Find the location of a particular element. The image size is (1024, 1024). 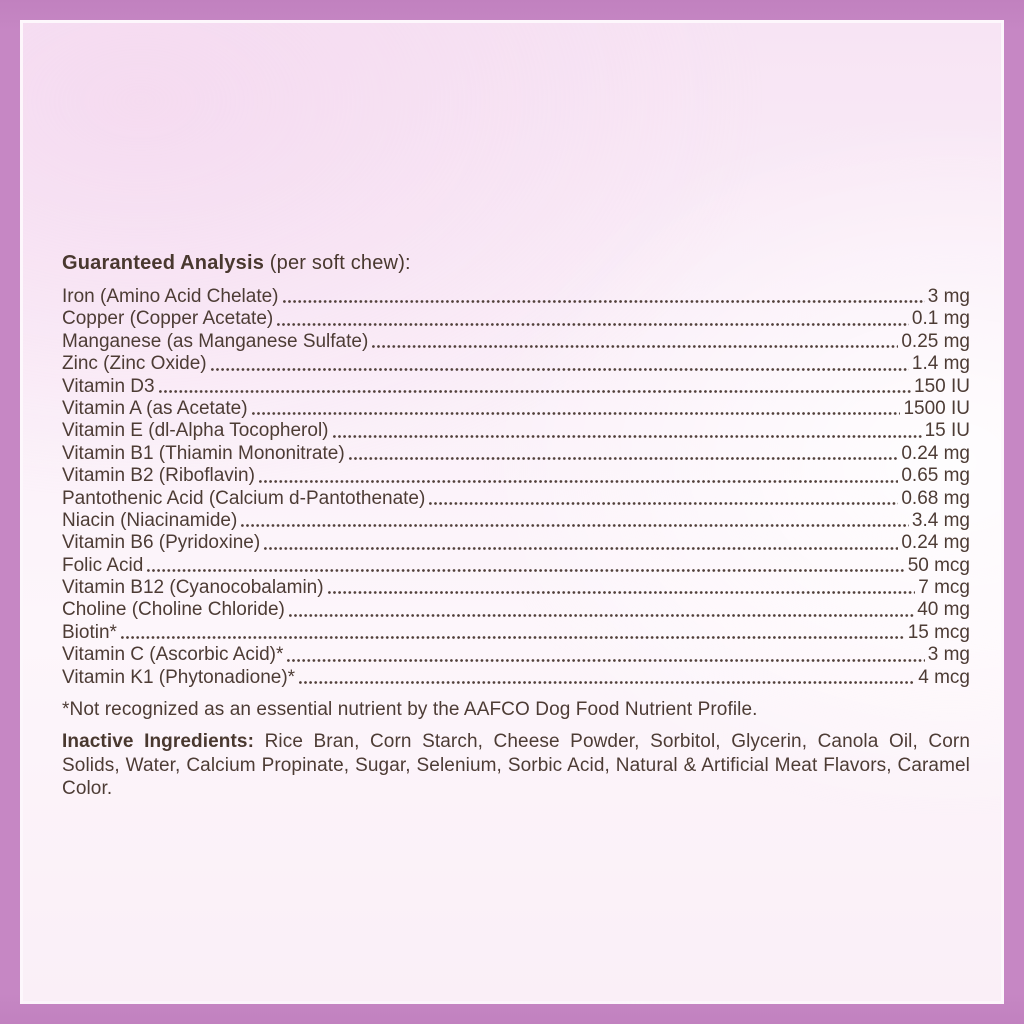

nutrient-name: Copper (Copper Acetate) is located at coordinates (168, 319).